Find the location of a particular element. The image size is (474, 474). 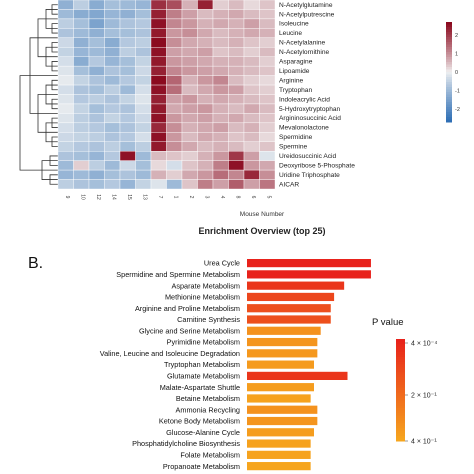

heatmap-row-label: Arginine is located at coordinates (291, 80).